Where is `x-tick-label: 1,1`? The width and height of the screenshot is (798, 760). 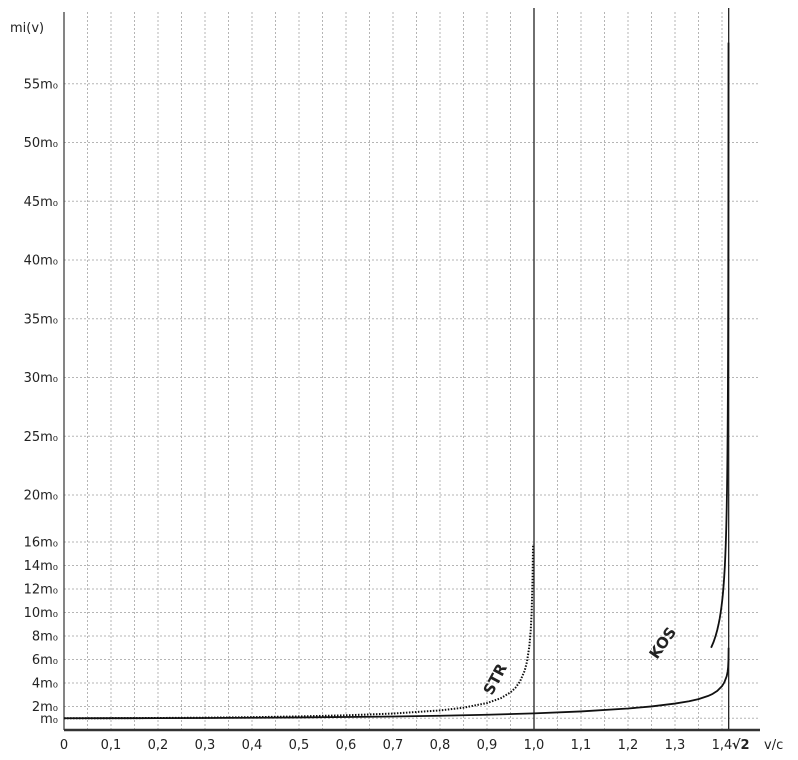
x-tick-label: 1,1 is located at coordinates (581, 745).